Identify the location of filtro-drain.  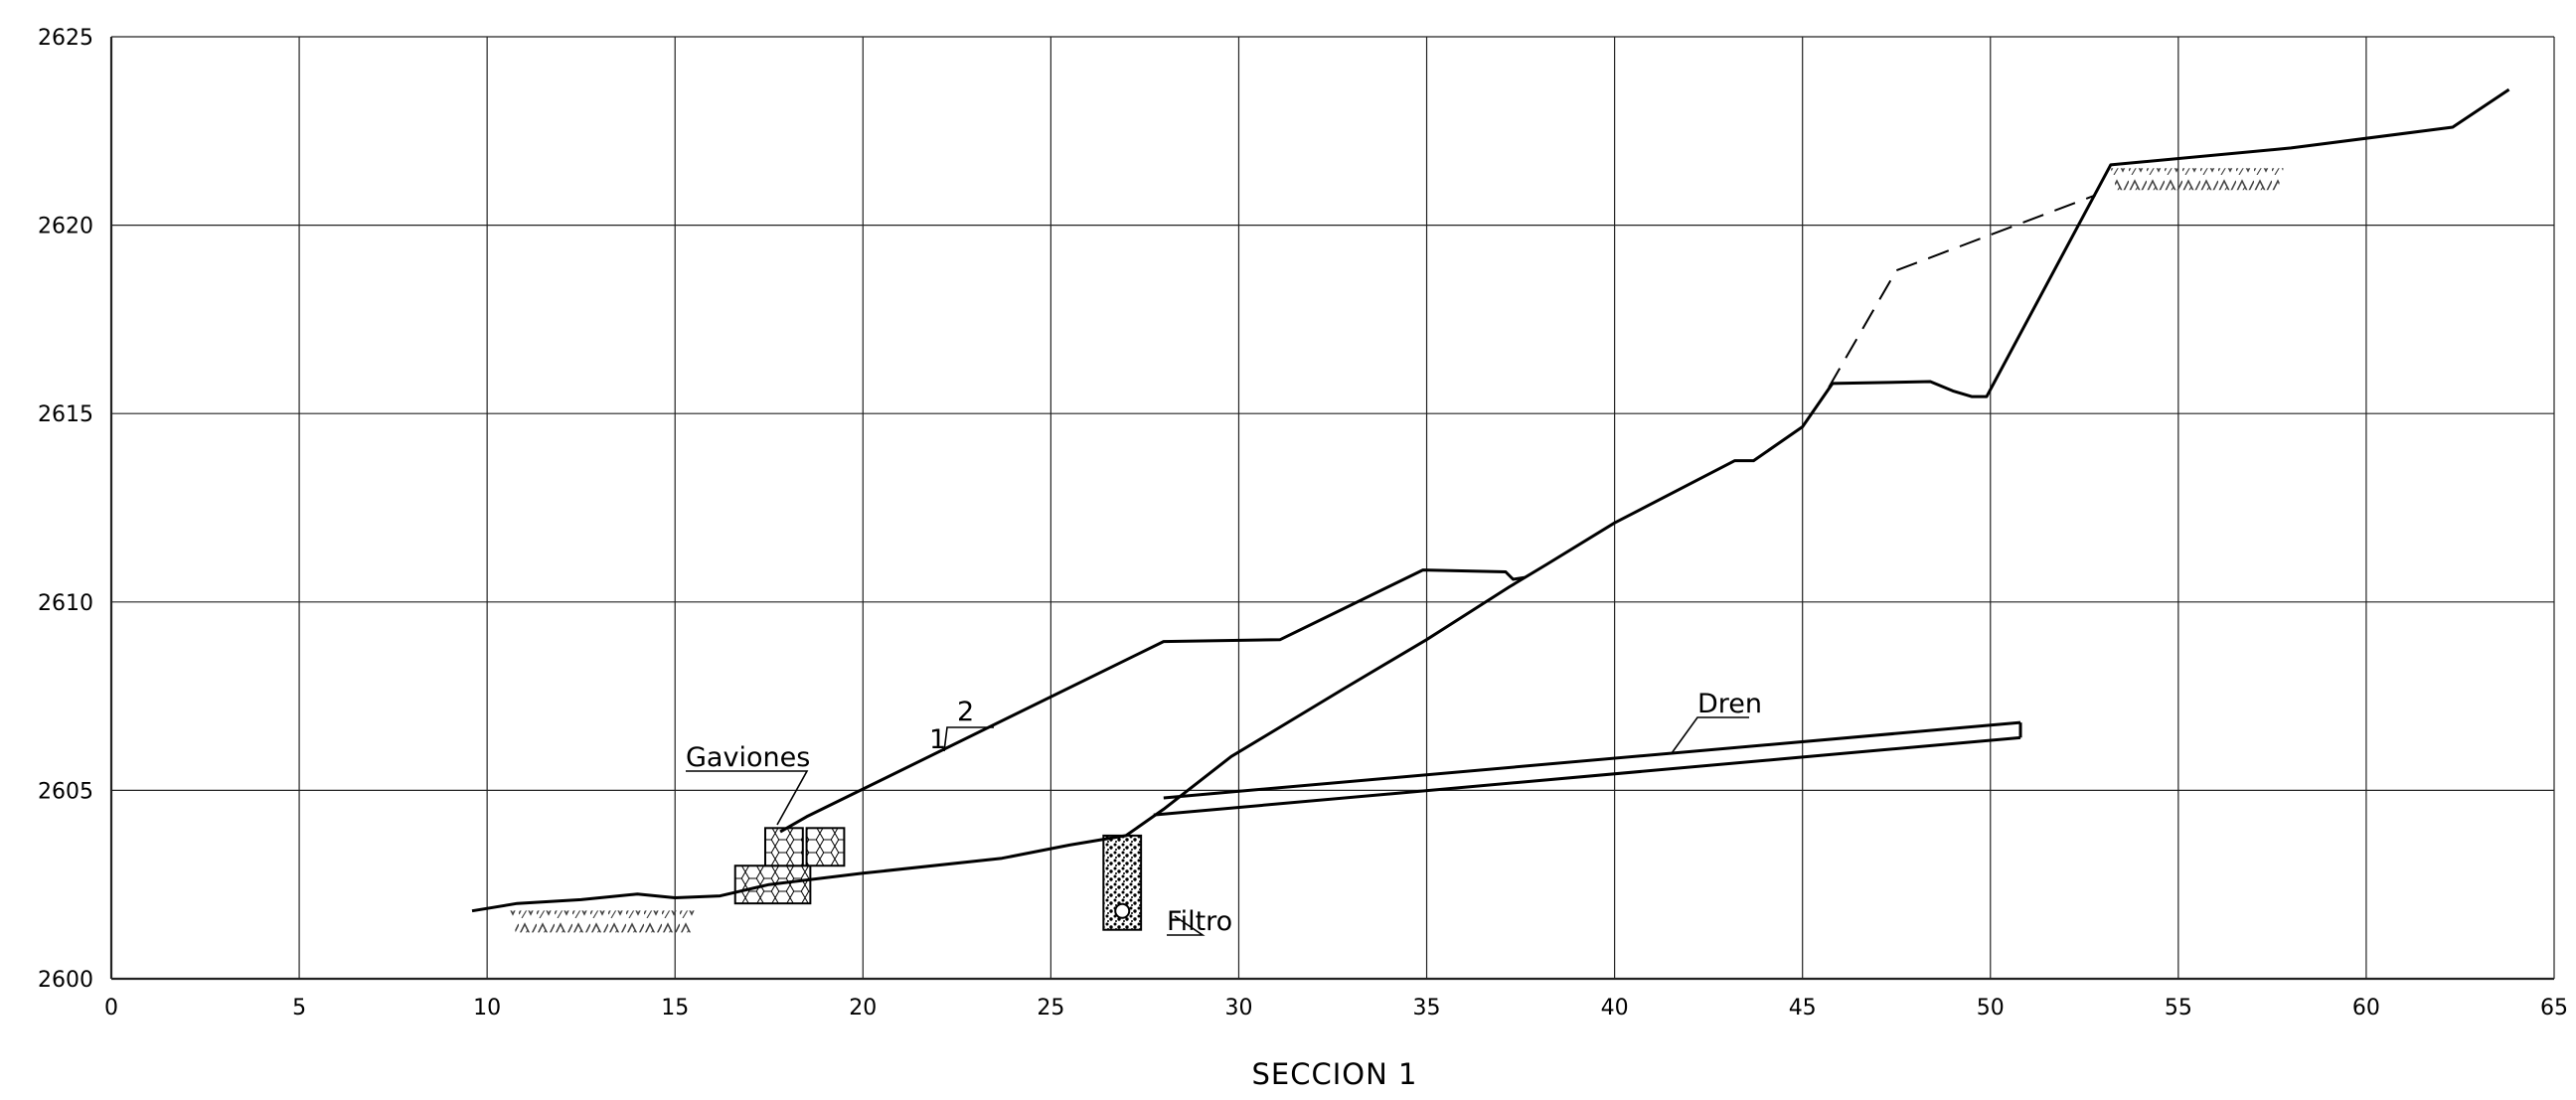
(1122, 882).